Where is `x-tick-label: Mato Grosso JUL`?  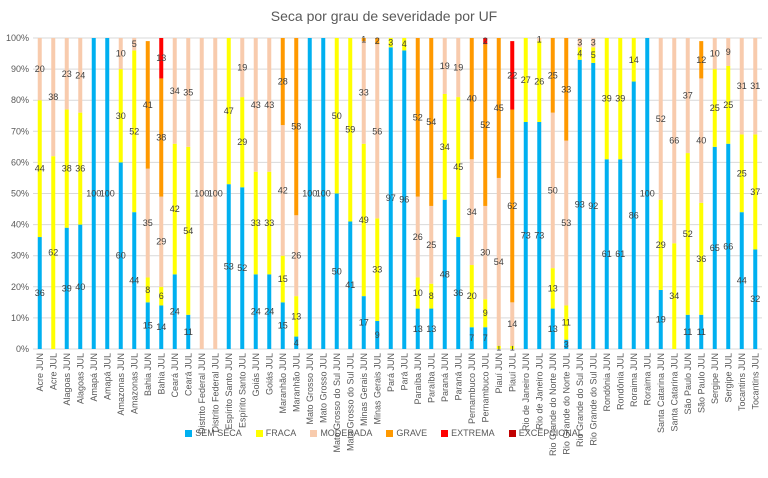 x-tick-label: Mato Grosso JUL is located at coordinates (323, 388).